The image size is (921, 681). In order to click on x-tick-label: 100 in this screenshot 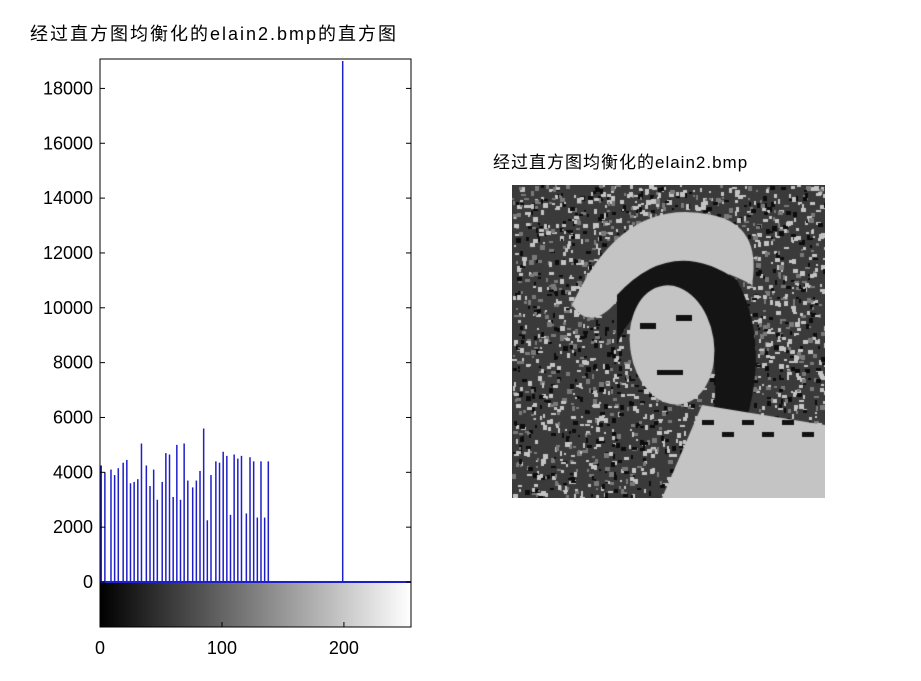, I will do `click(222, 648)`.